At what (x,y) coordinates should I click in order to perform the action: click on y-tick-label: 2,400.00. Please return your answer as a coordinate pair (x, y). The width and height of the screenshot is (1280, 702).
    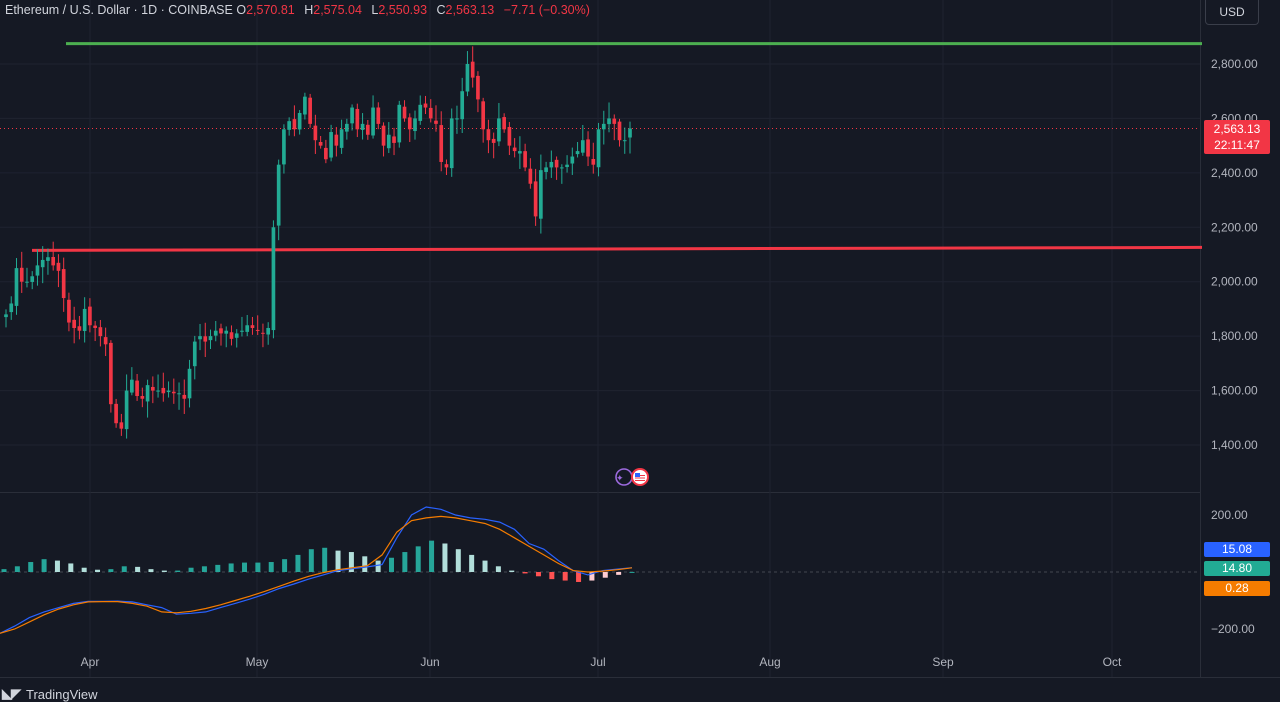
    Looking at the image, I should click on (1234, 173).